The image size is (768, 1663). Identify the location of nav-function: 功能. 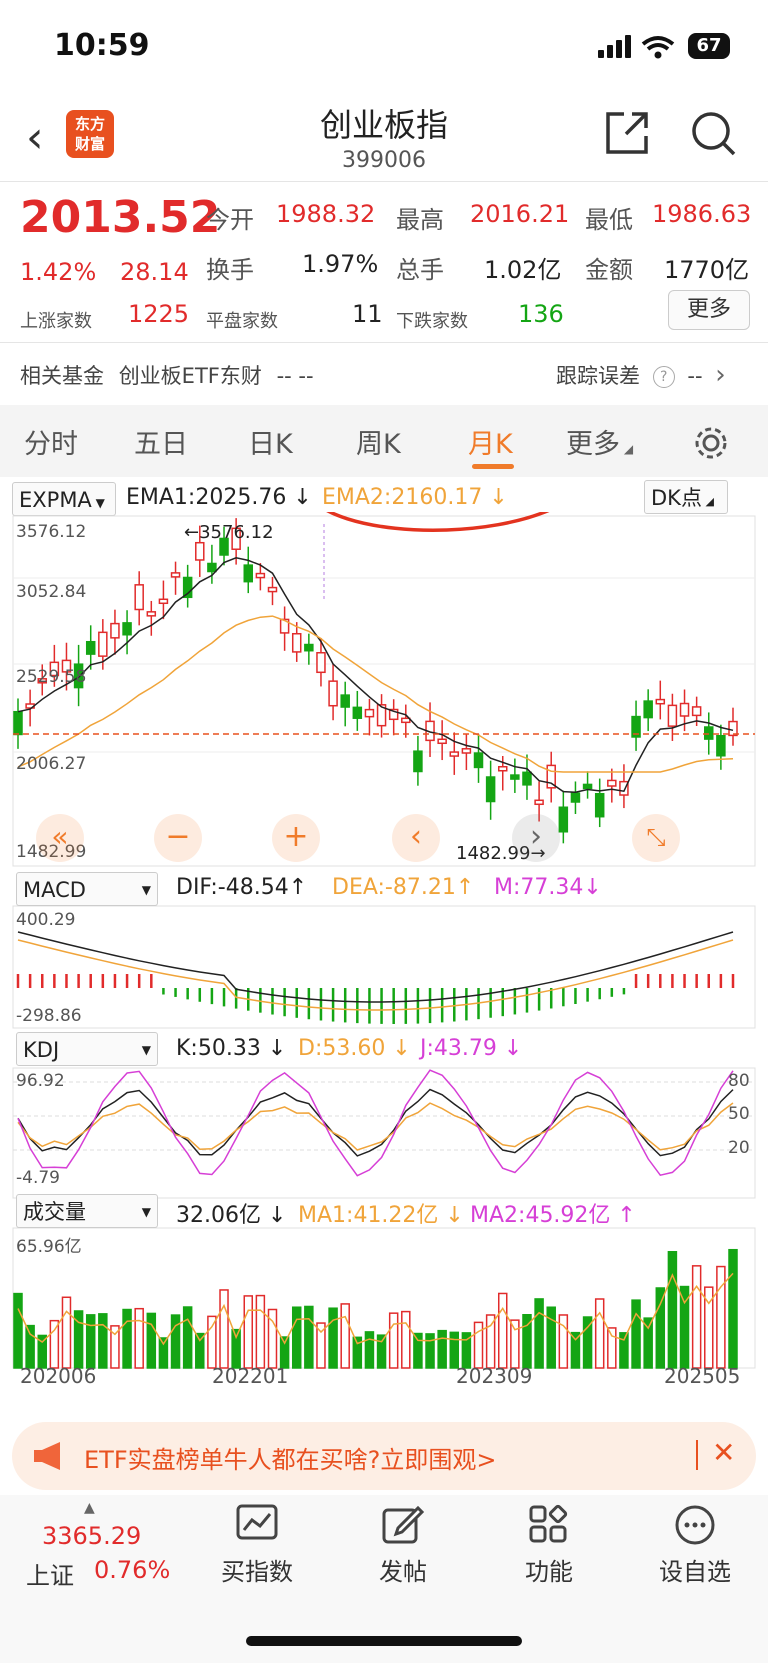
(549, 1572).